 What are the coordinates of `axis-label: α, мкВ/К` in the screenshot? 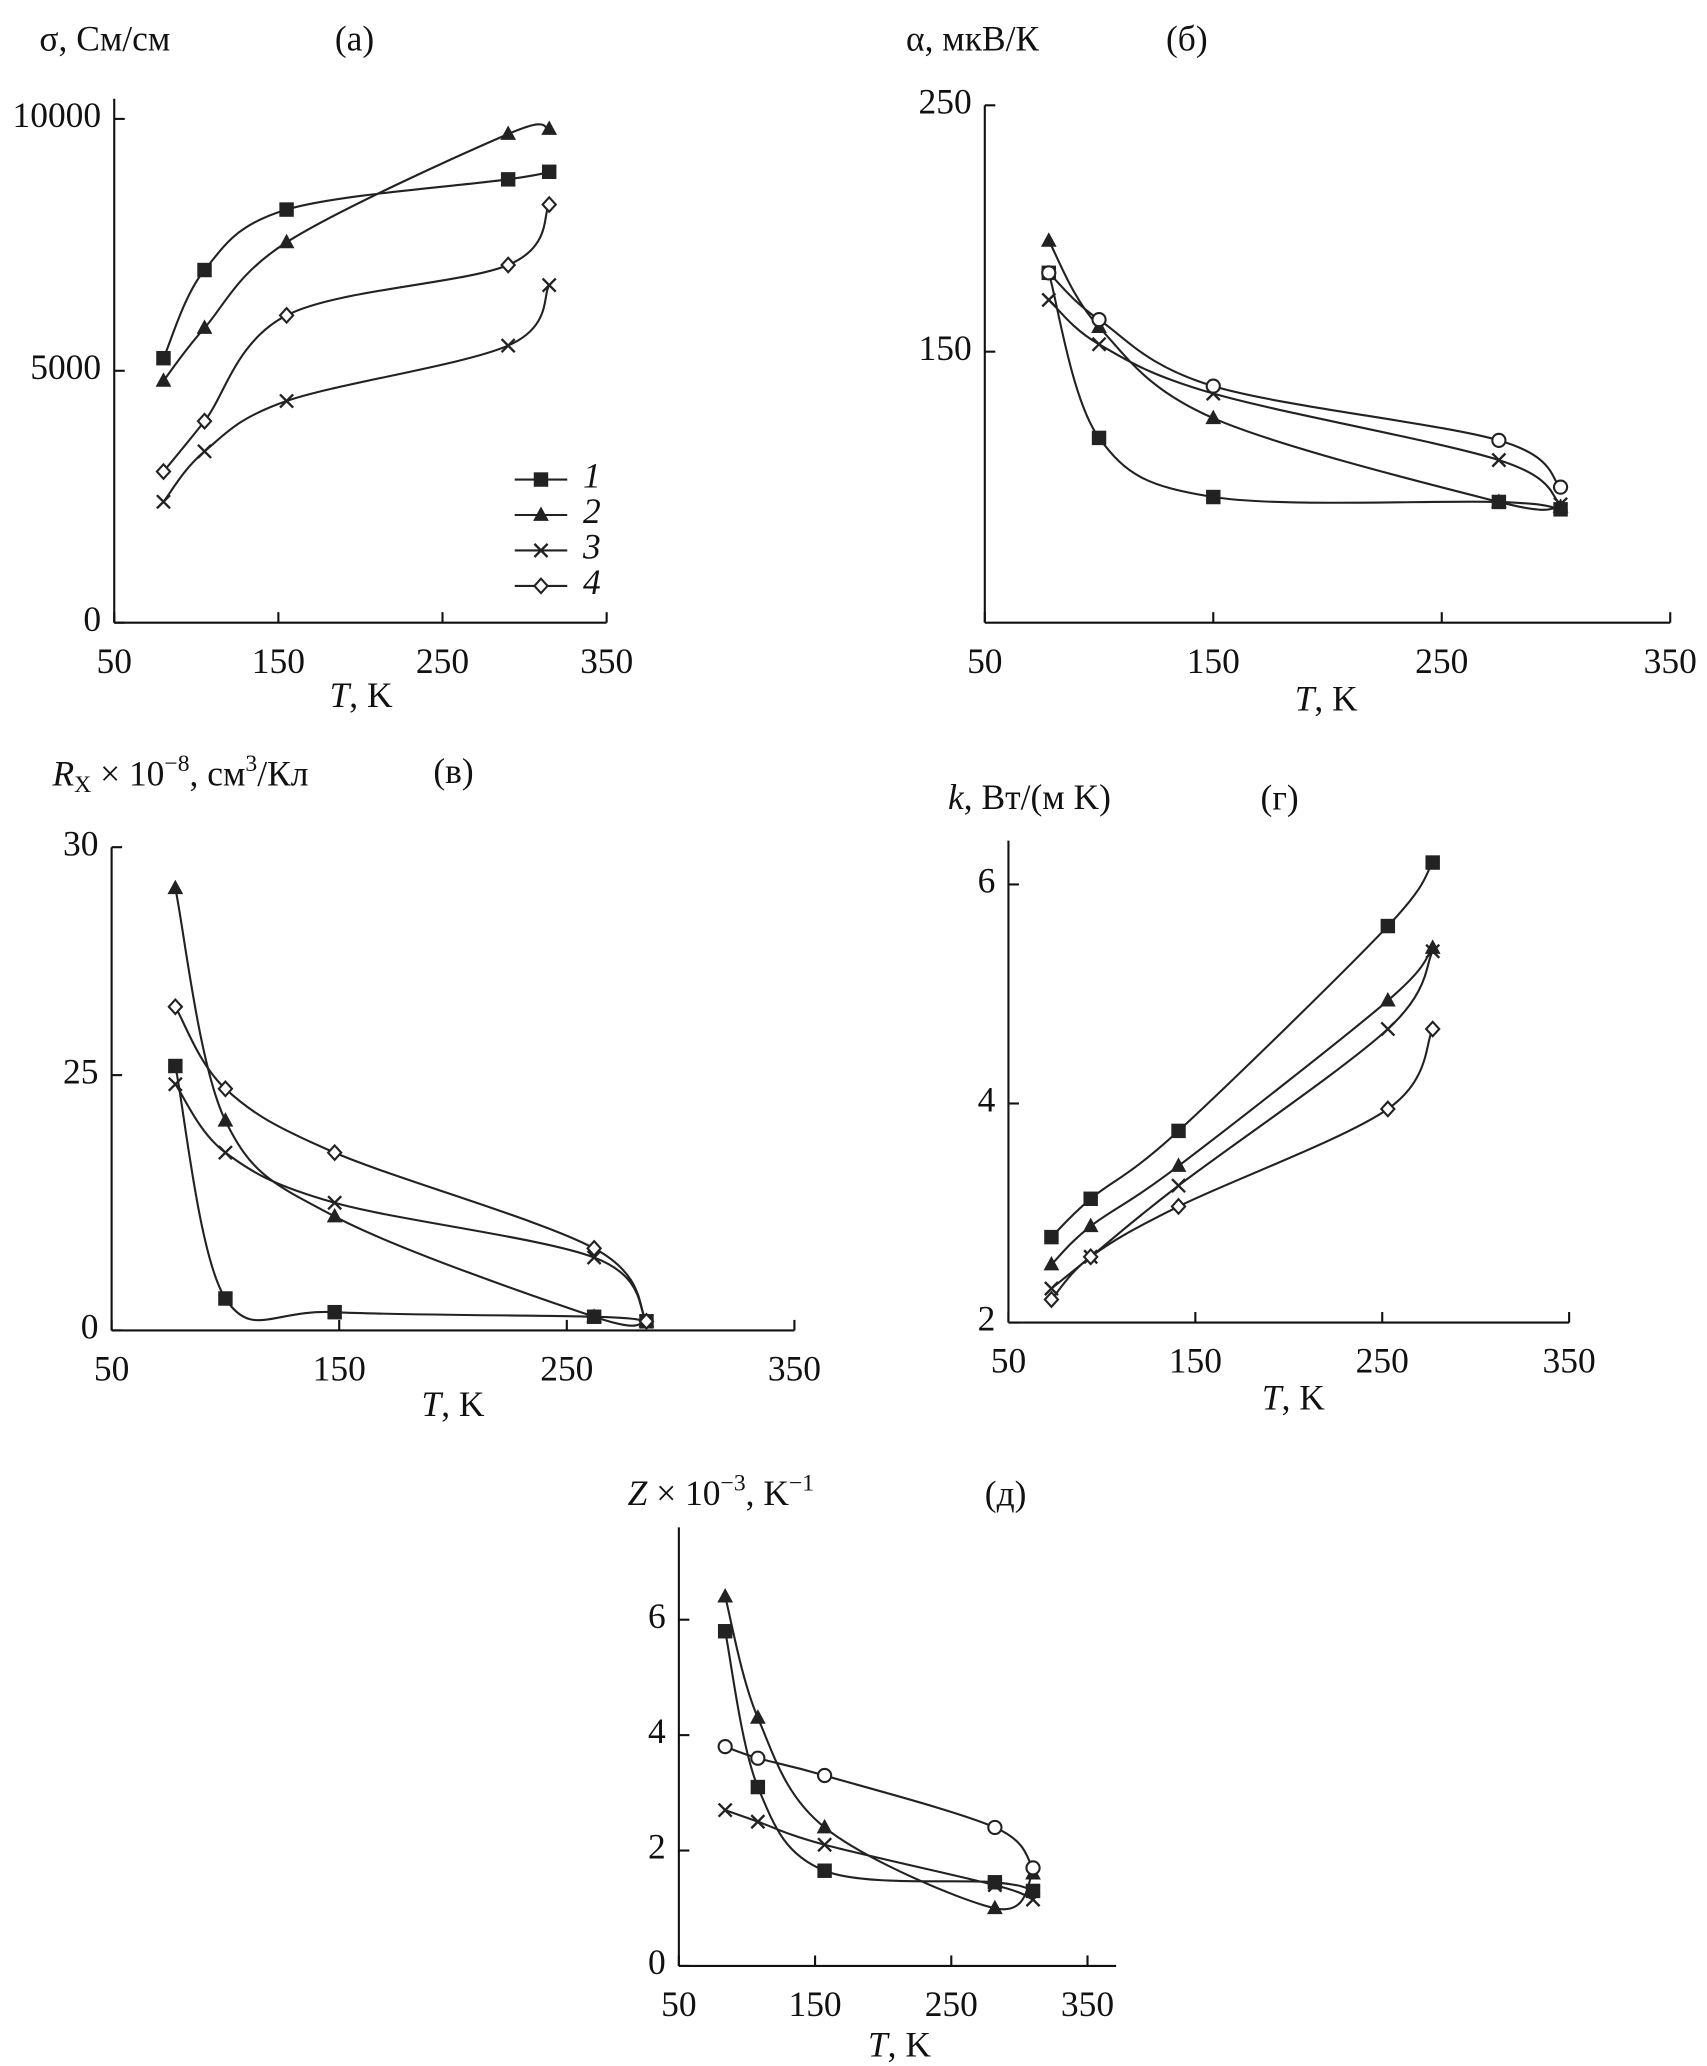 It's located at (972, 38).